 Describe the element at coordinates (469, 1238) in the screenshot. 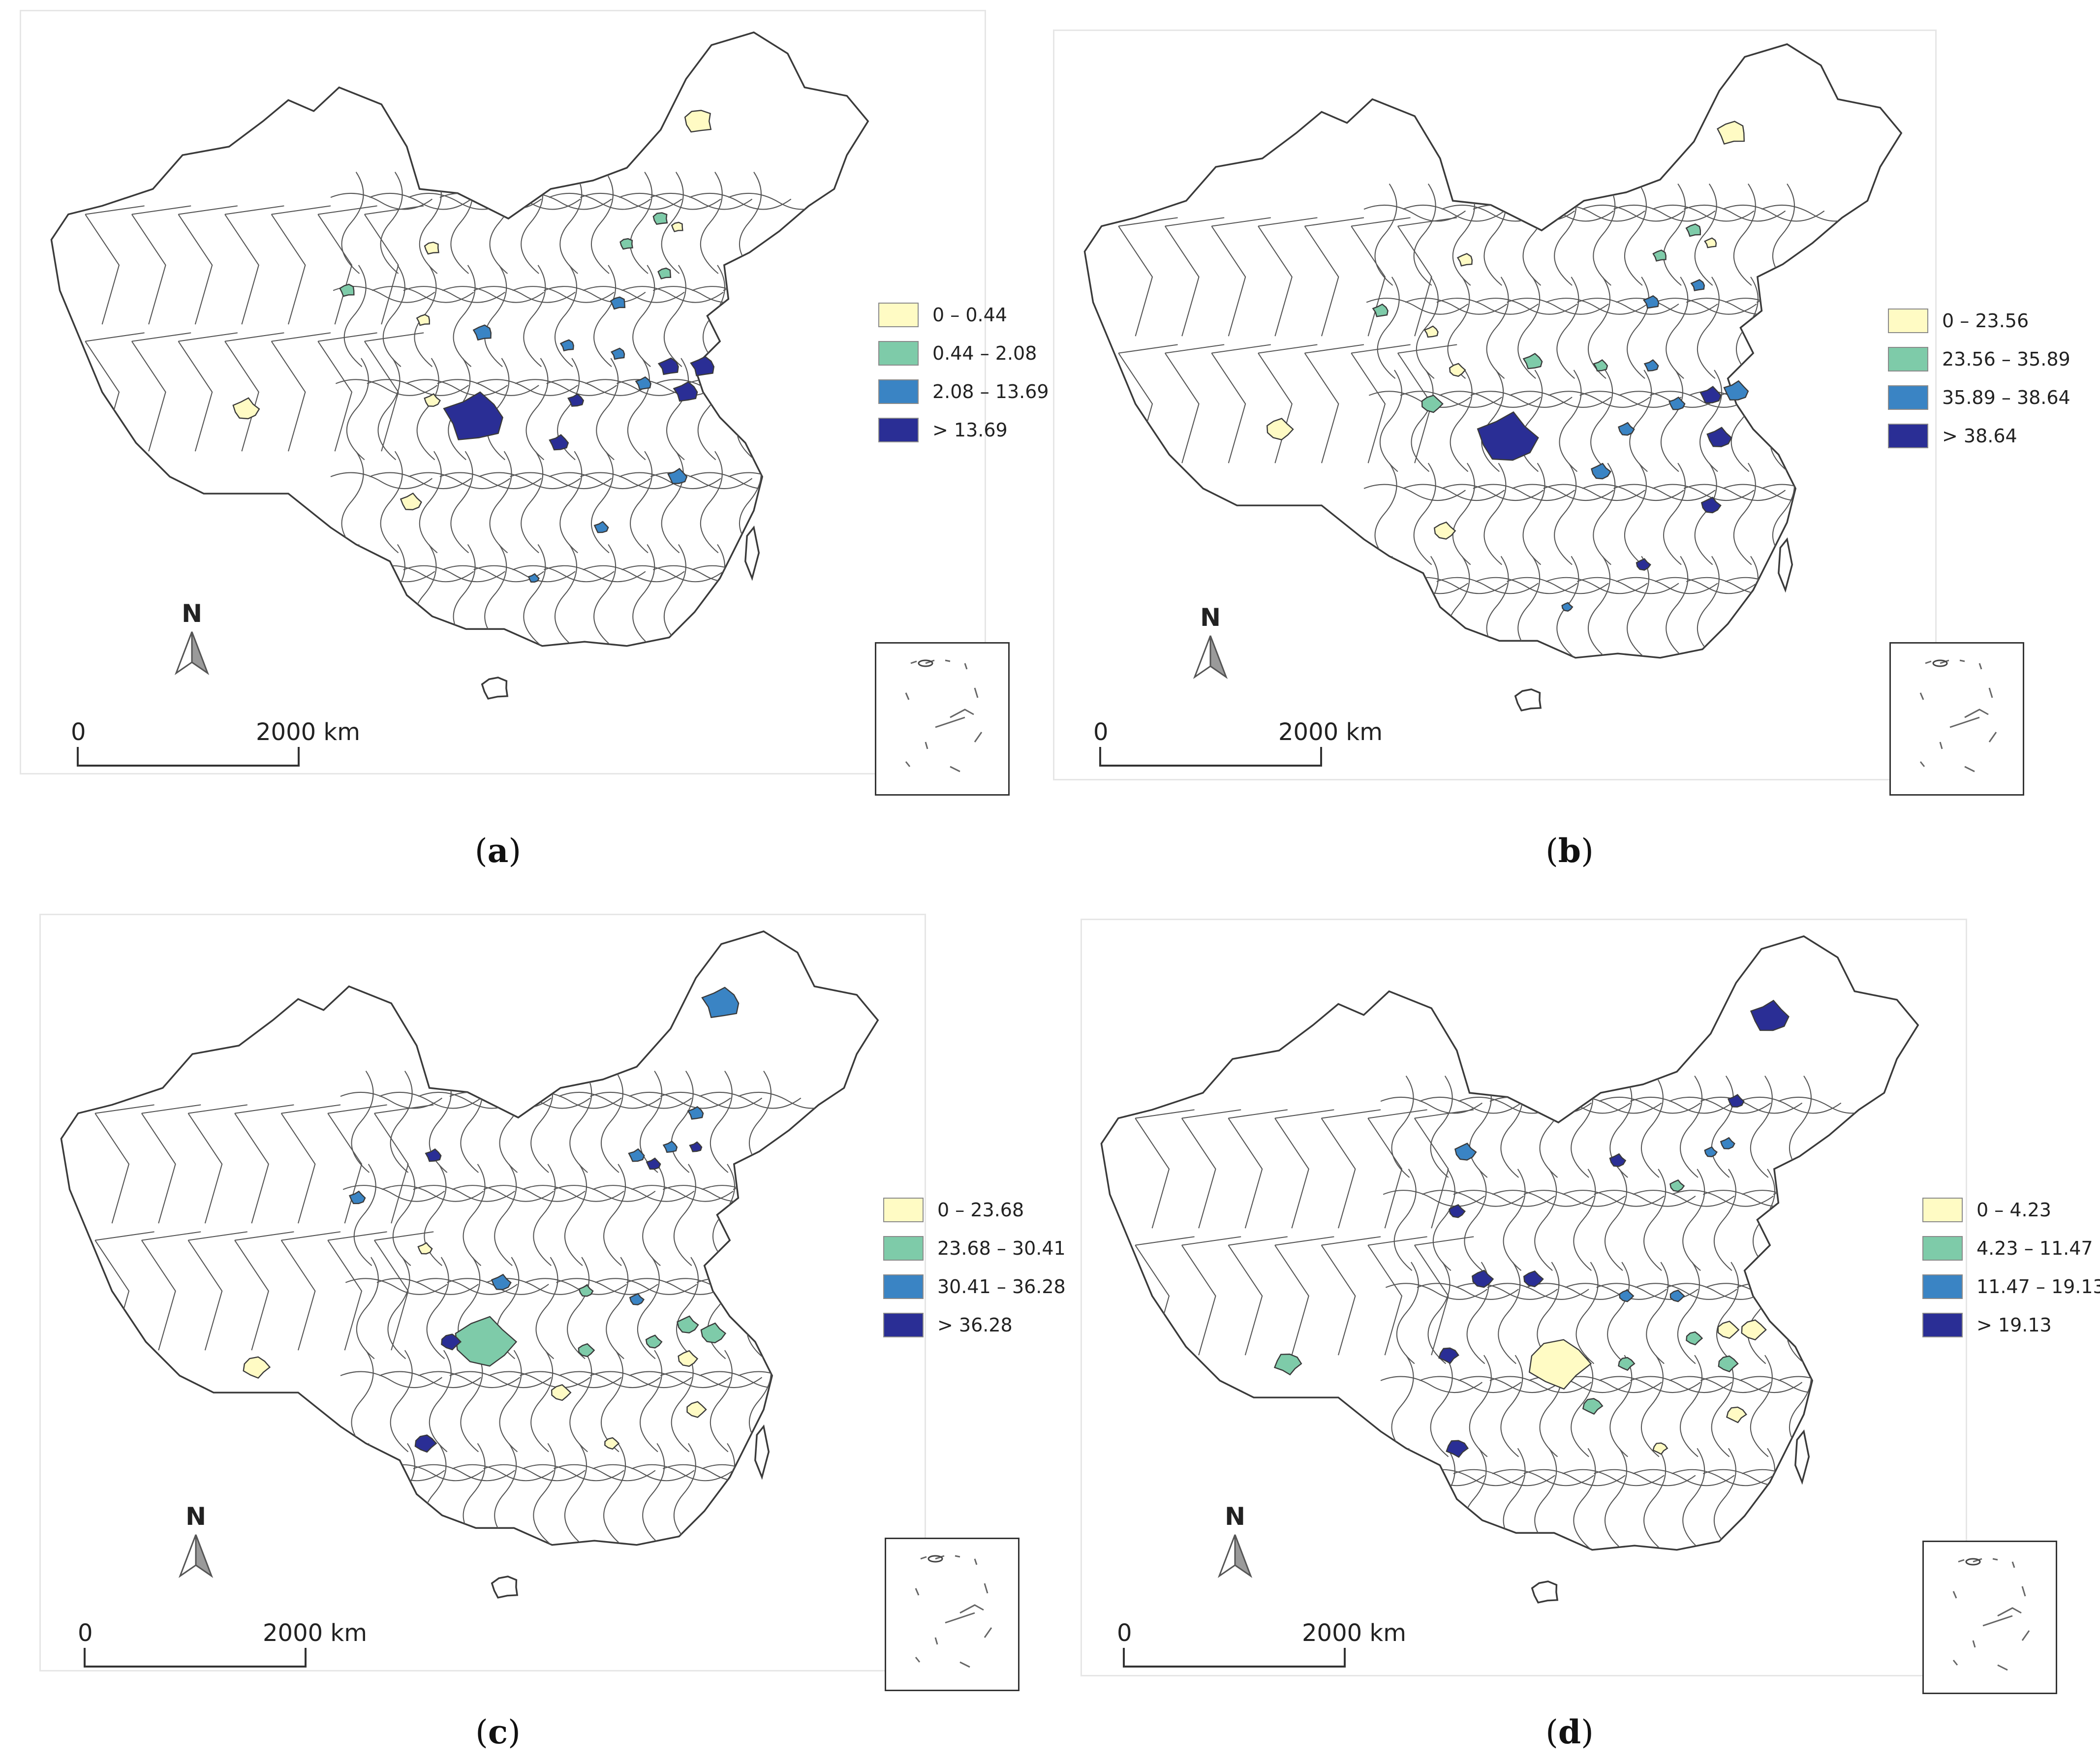

I see `country-outline` at that location.